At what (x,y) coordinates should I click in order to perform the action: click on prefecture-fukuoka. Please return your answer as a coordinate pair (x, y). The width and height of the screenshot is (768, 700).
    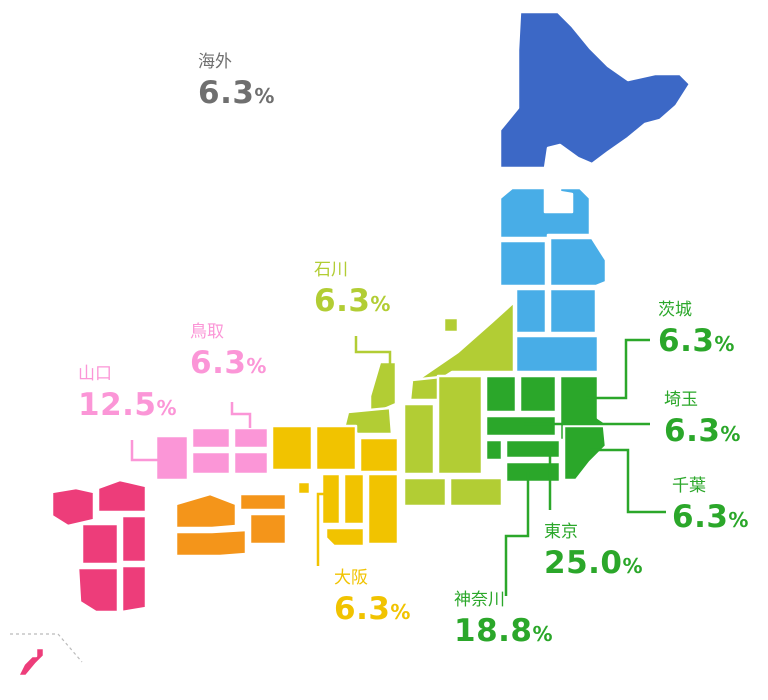
    Looking at the image, I should click on (122, 496).